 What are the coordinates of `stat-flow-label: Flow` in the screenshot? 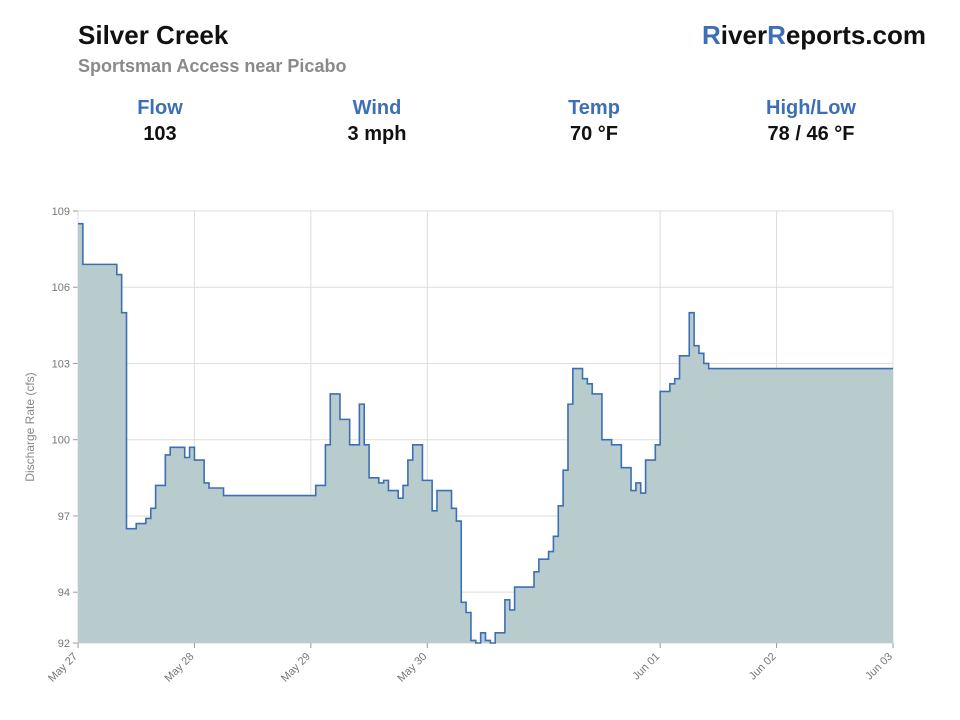 It's located at (160, 108).